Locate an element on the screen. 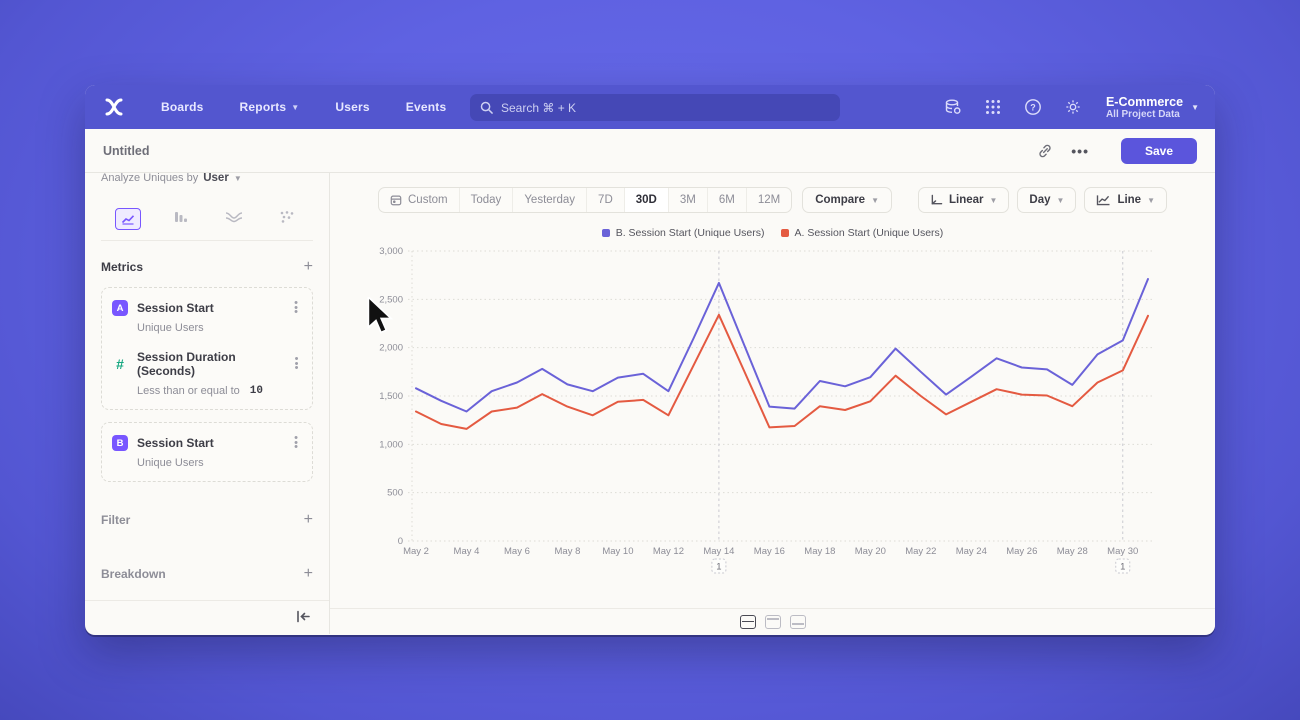  filter-title: Filter is located at coordinates (116, 520).